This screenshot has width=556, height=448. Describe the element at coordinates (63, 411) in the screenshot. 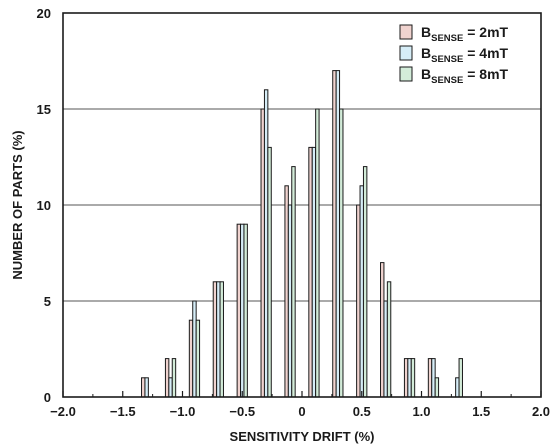

I see `x-tick-label: −2.0` at that location.